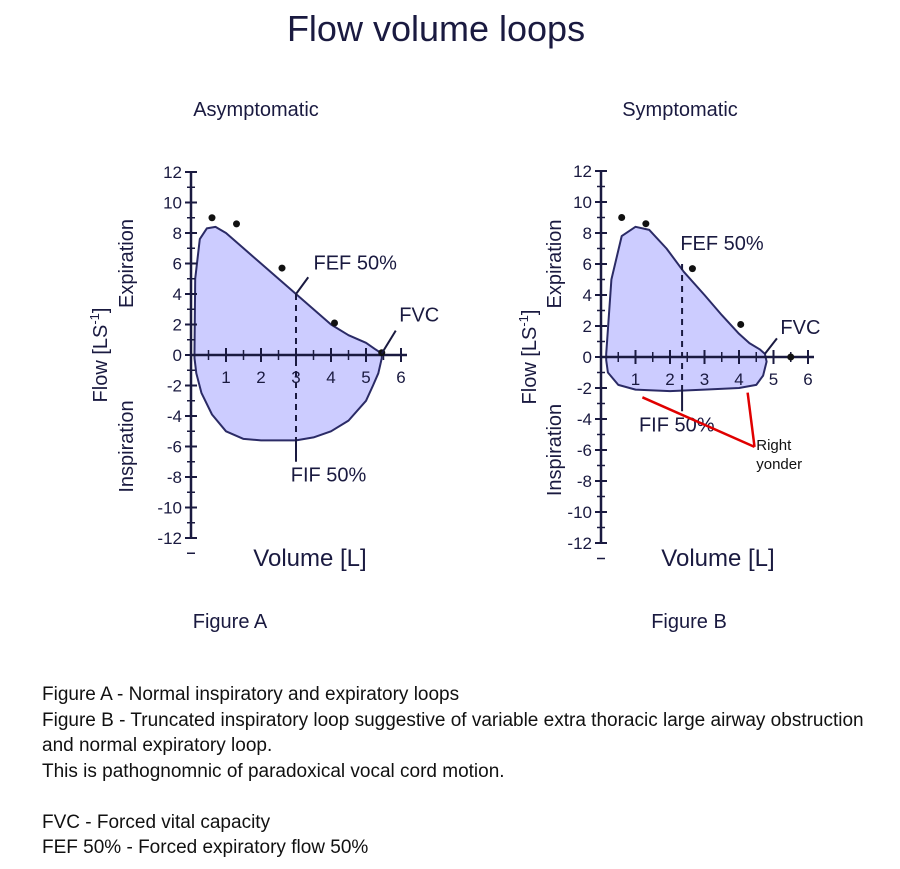  I want to click on fig-a-x-tick-label: 1, so click(225, 377).